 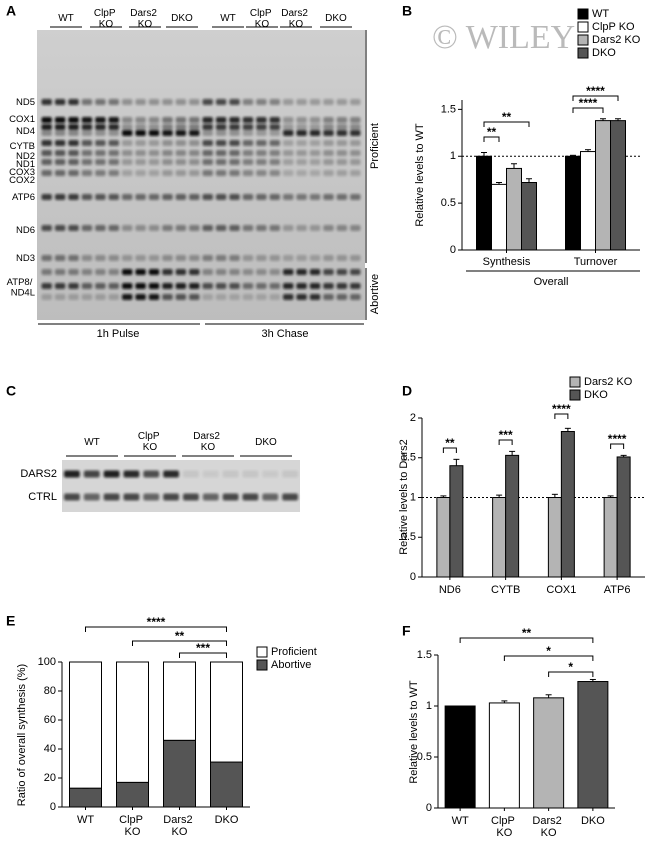 I want to click on x-tick-label: ATP6, so click(x=617, y=590).